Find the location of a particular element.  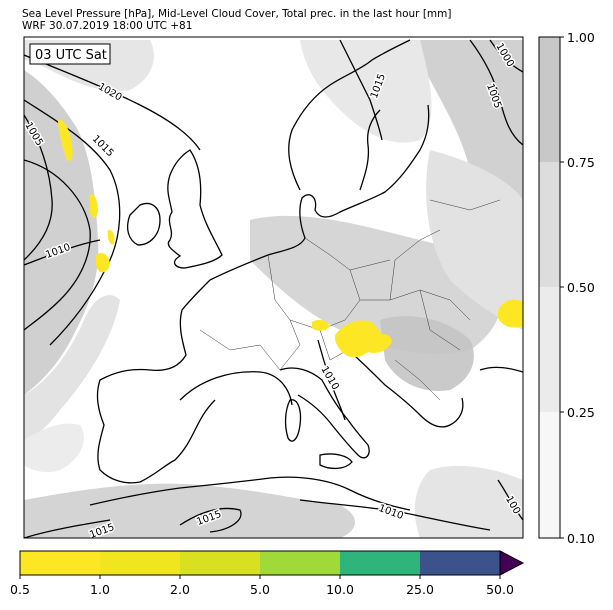

isobar-1015-north is located at coordinates (361, 90).